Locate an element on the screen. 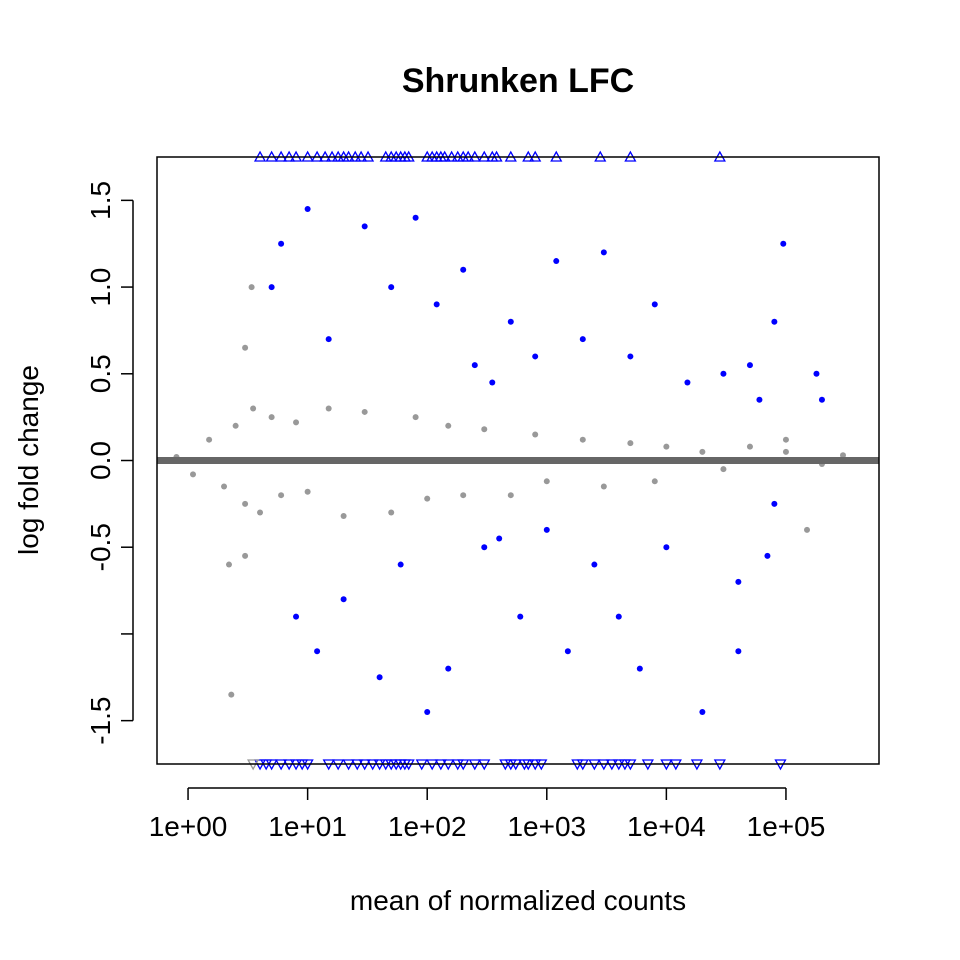 The height and width of the screenshot is (960, 960). x-axis: 1e+00 1e+01 1e+02 1e+03 1e+04 1e+05 is located at coordinates (487, 814).